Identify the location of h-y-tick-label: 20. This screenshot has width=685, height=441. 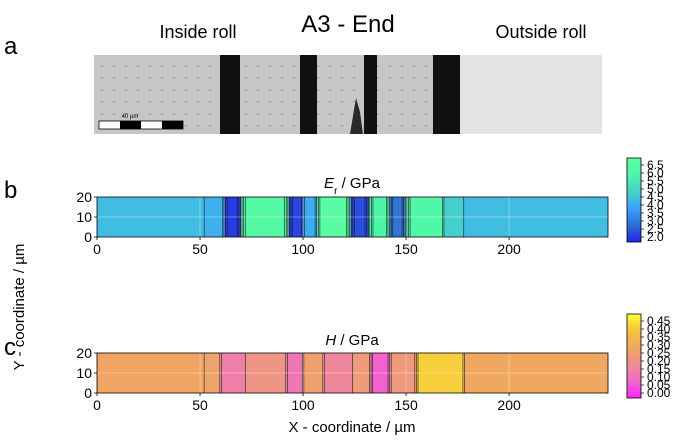
(84, 353).